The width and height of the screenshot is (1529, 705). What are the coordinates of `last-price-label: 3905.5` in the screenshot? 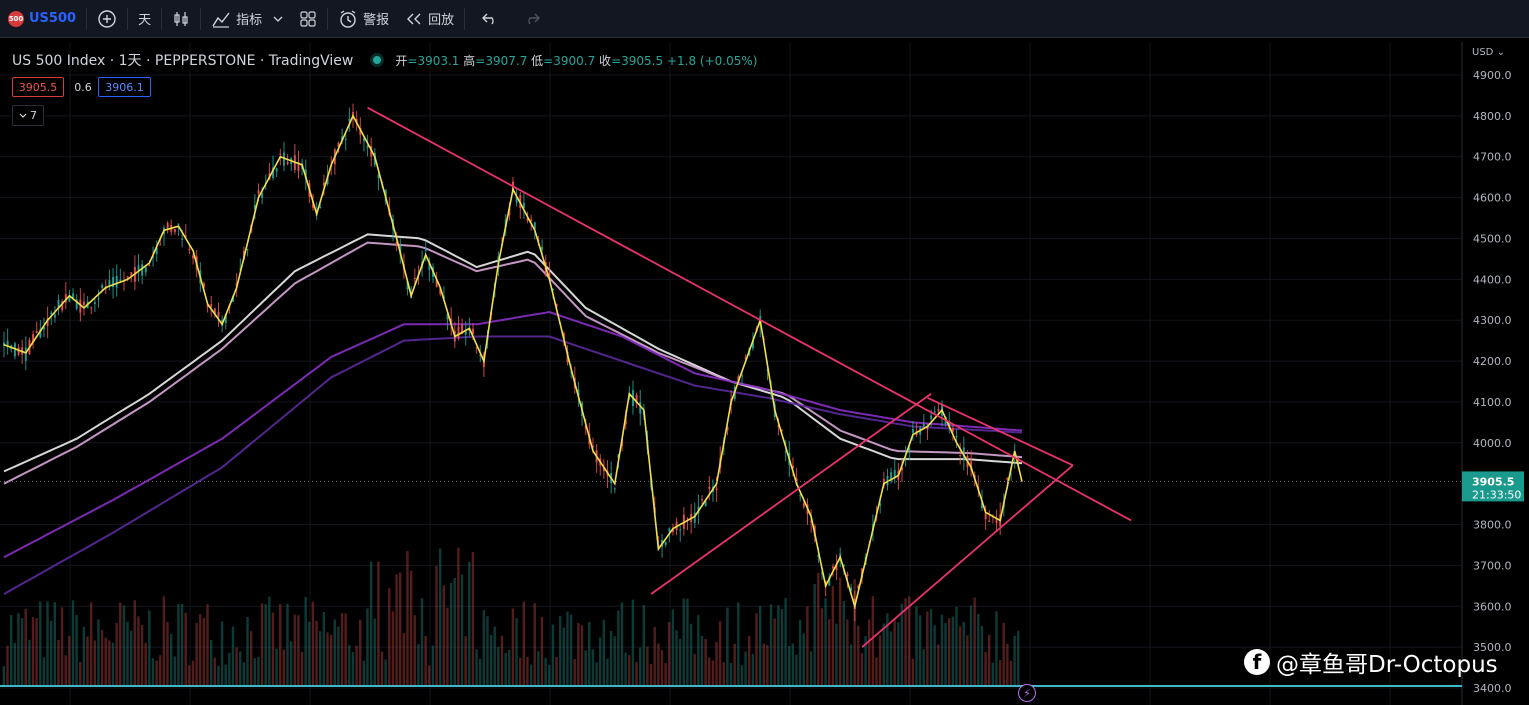 It's located at (1493, 481).